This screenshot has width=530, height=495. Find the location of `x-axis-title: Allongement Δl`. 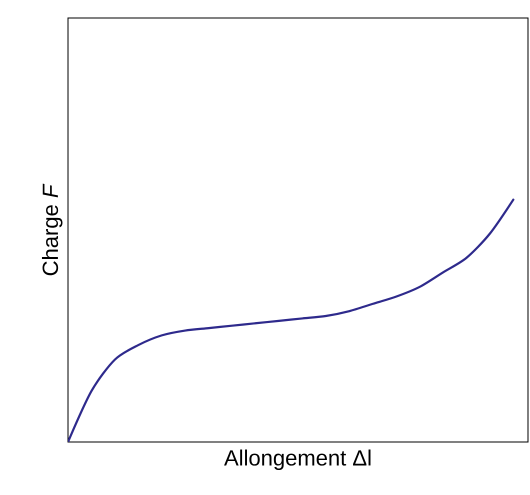

x-axis-title: Allongement Δl is located at coordinates (297, 460).